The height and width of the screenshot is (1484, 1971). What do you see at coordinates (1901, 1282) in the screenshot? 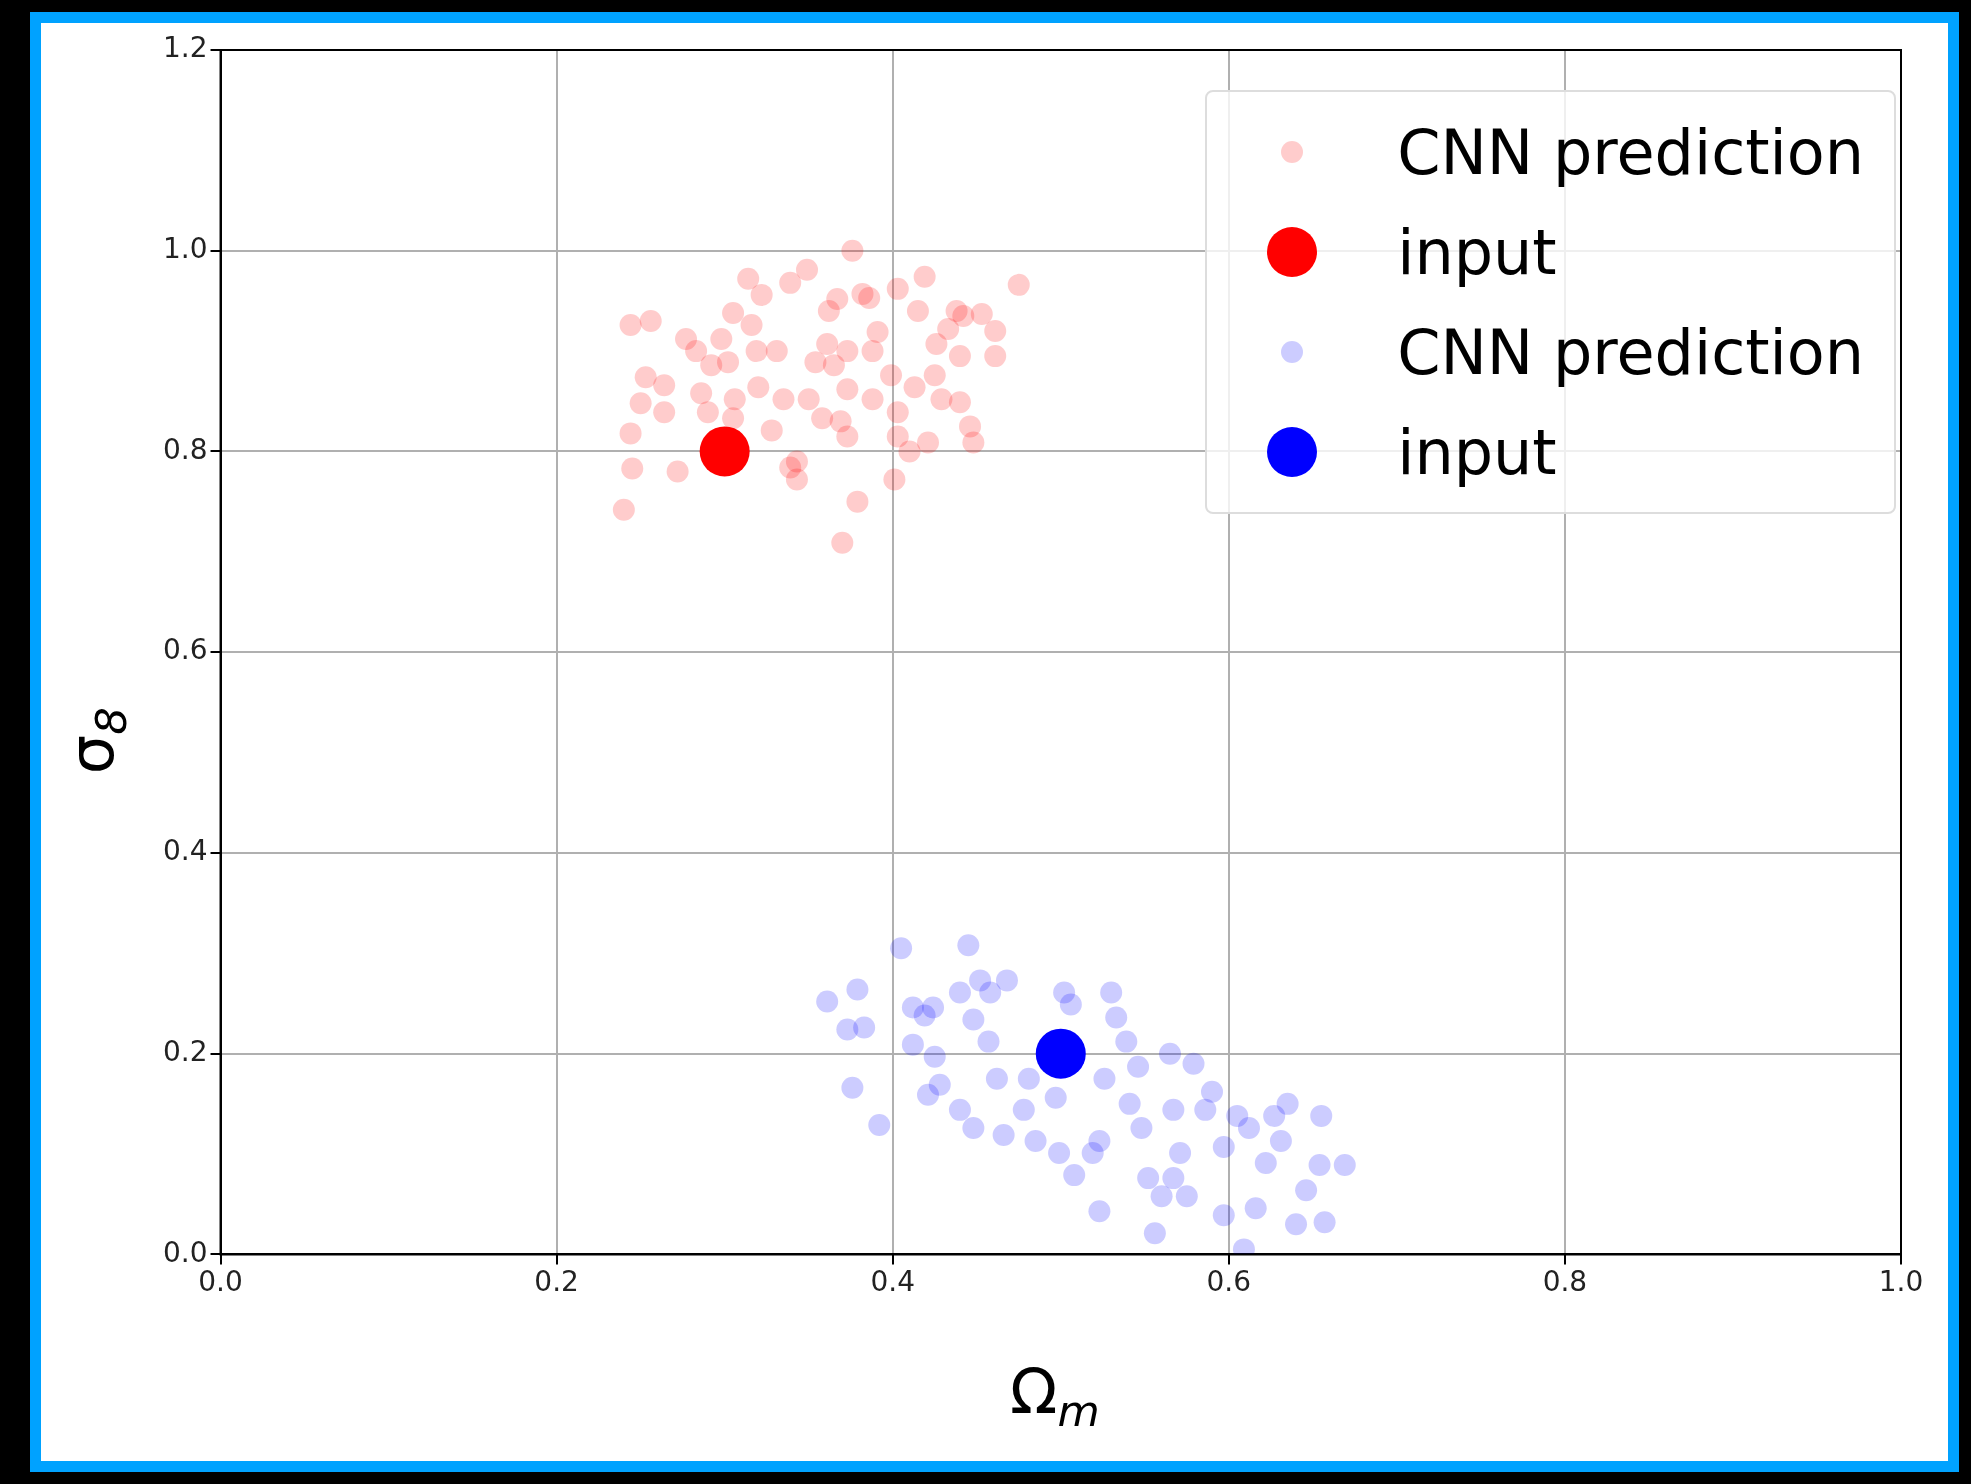
I see `x-tick-label: 1.0` at bounding box center [1901, 1282].